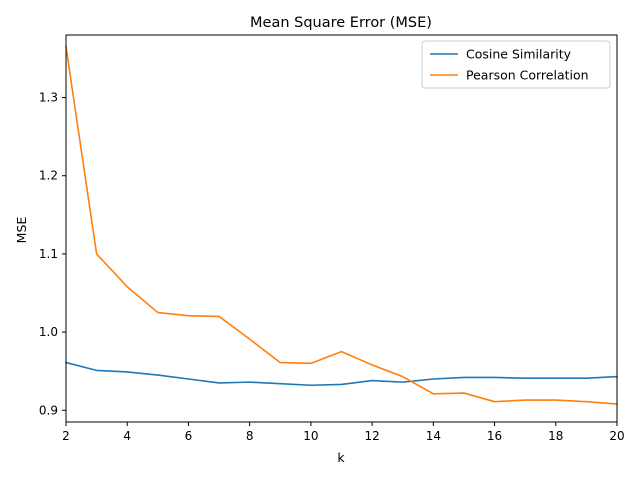 This screenshot has width=640, height=480. I want to click on y-axis-label: MSE, so click(21, 230).